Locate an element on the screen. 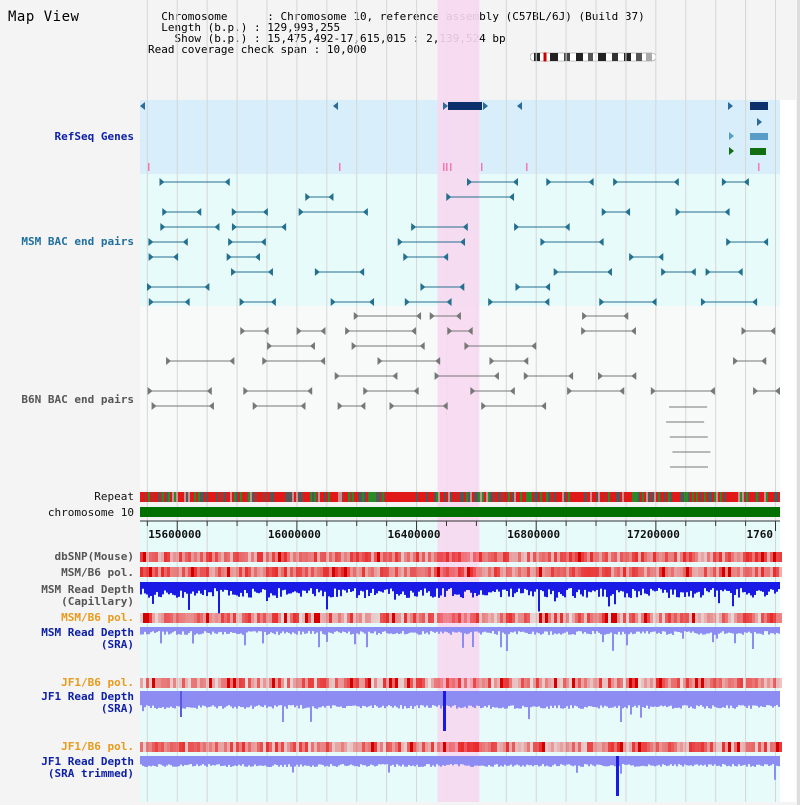  track-label-repeat: Repeat is located at coordinates (114, 496).